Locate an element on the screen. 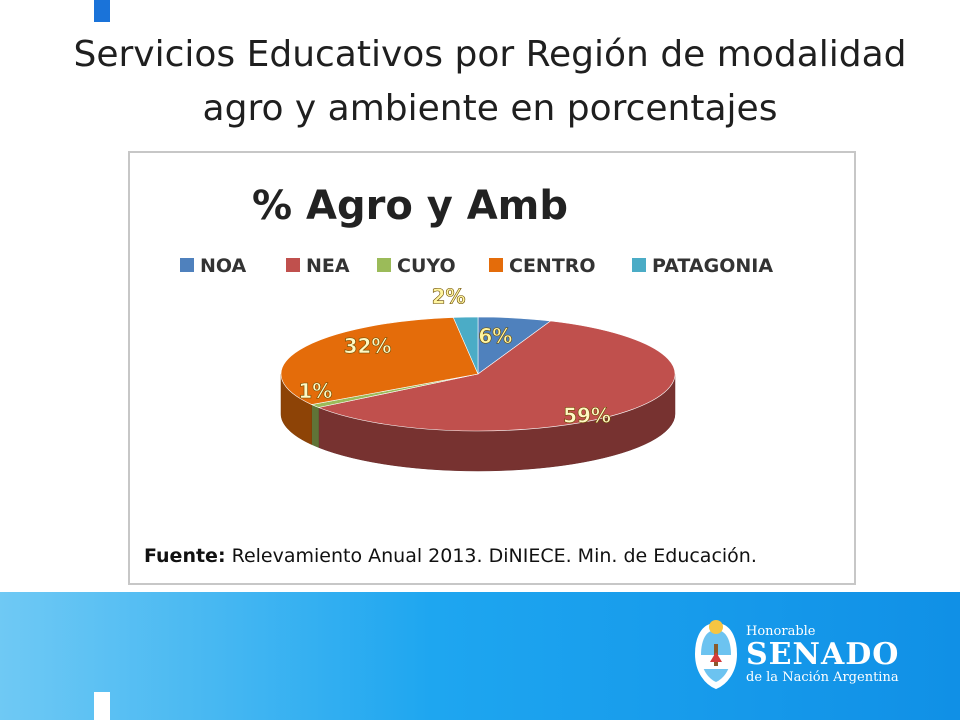  senado-logo-text: Honorable SENADO de la Nación Argentina is located at coordinates (822, 655).